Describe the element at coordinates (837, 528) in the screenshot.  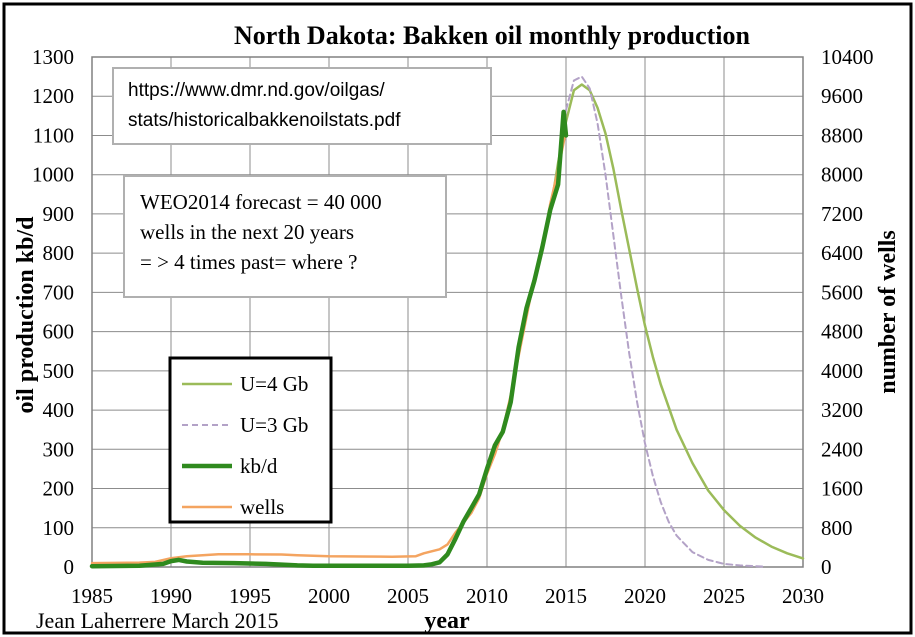
I see `y-tick-label-right: 800` at that location.